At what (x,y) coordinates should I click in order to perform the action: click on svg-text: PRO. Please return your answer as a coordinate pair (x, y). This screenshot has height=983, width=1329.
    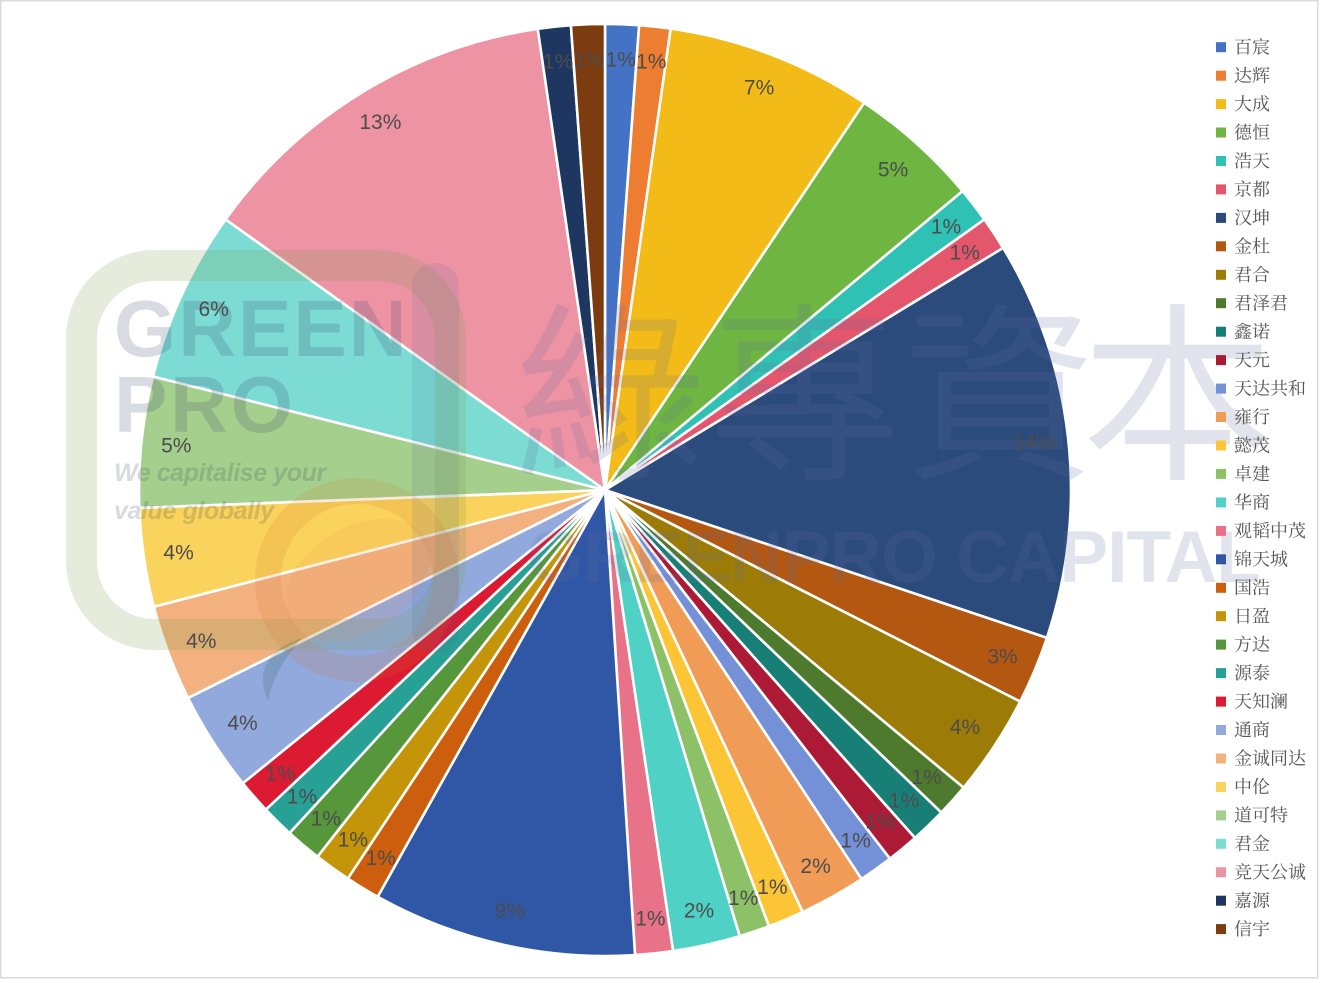
    Looking at the image, I should click on (205, 404).